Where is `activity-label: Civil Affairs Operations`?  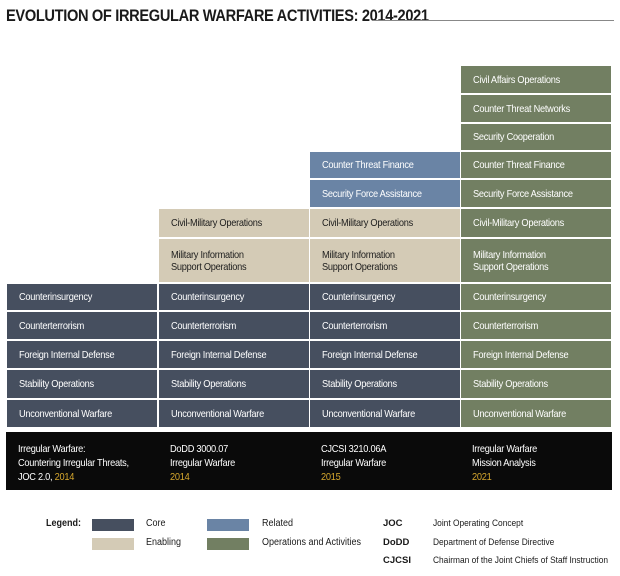 activity-label: Civil Affairs Operations is located at coordinates (516, 79).